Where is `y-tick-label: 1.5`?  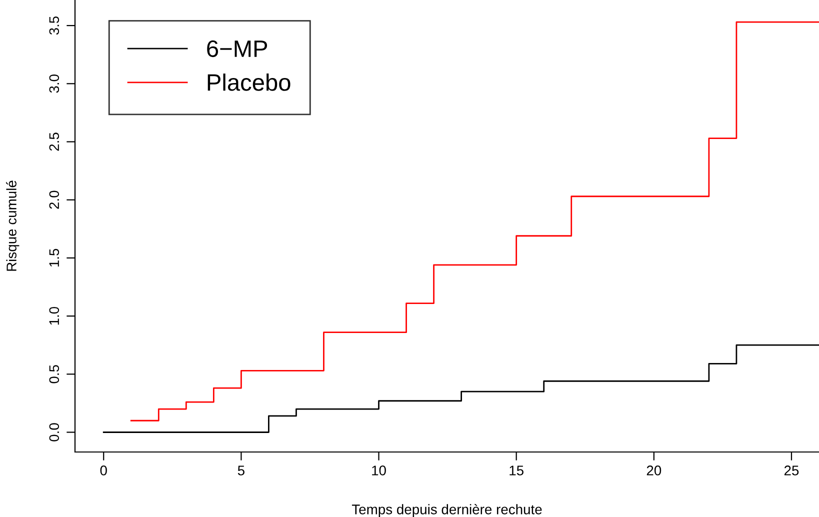 y-tick-label: 1.5 is located at coordinates (54, 257).